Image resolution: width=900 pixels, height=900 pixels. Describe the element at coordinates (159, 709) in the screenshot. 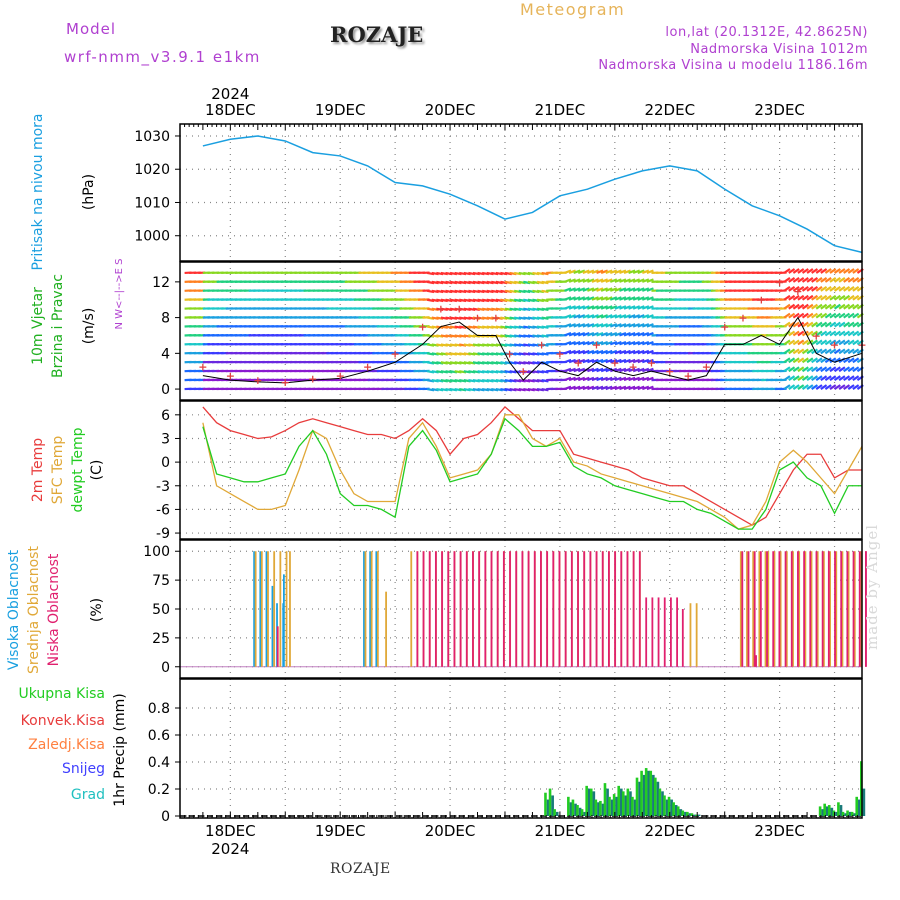

I see `y-tick-label: 0.8` at that location.